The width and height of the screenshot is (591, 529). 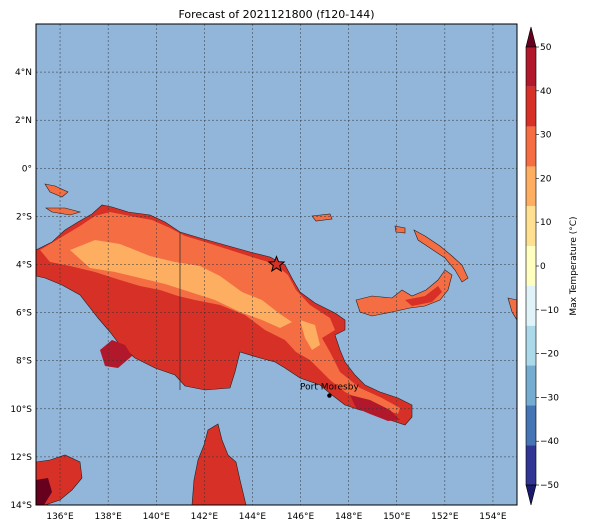 I want to click on colorbar-tick-label: −50, so click(x=549, y=486).